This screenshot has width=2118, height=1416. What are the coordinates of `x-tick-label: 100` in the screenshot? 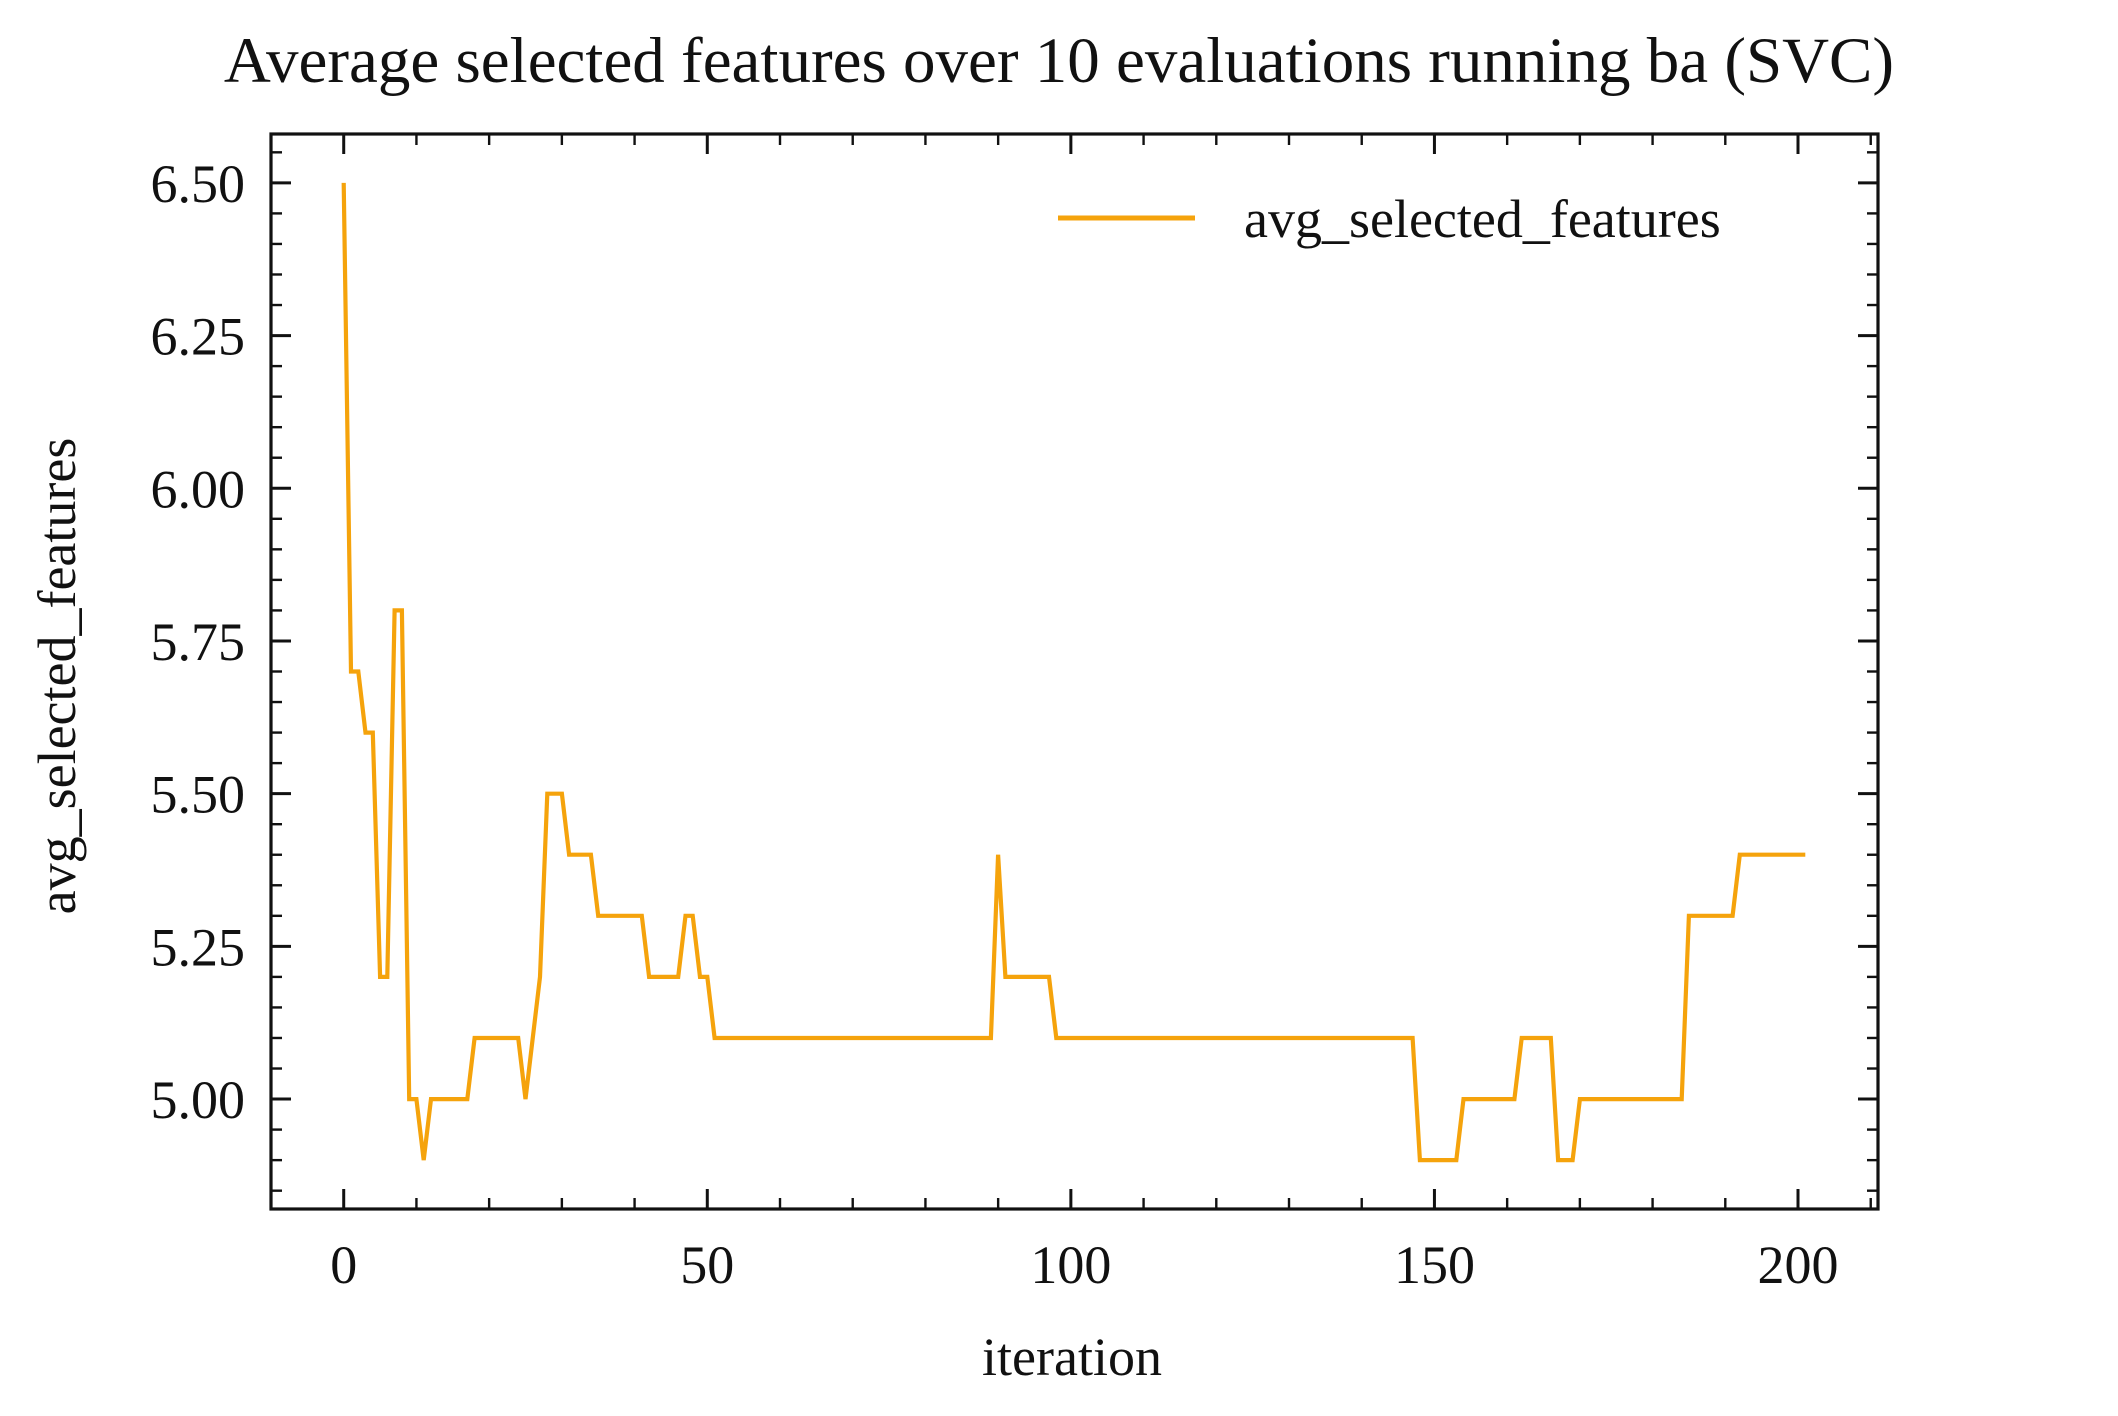 It's located at (1070, 1265).